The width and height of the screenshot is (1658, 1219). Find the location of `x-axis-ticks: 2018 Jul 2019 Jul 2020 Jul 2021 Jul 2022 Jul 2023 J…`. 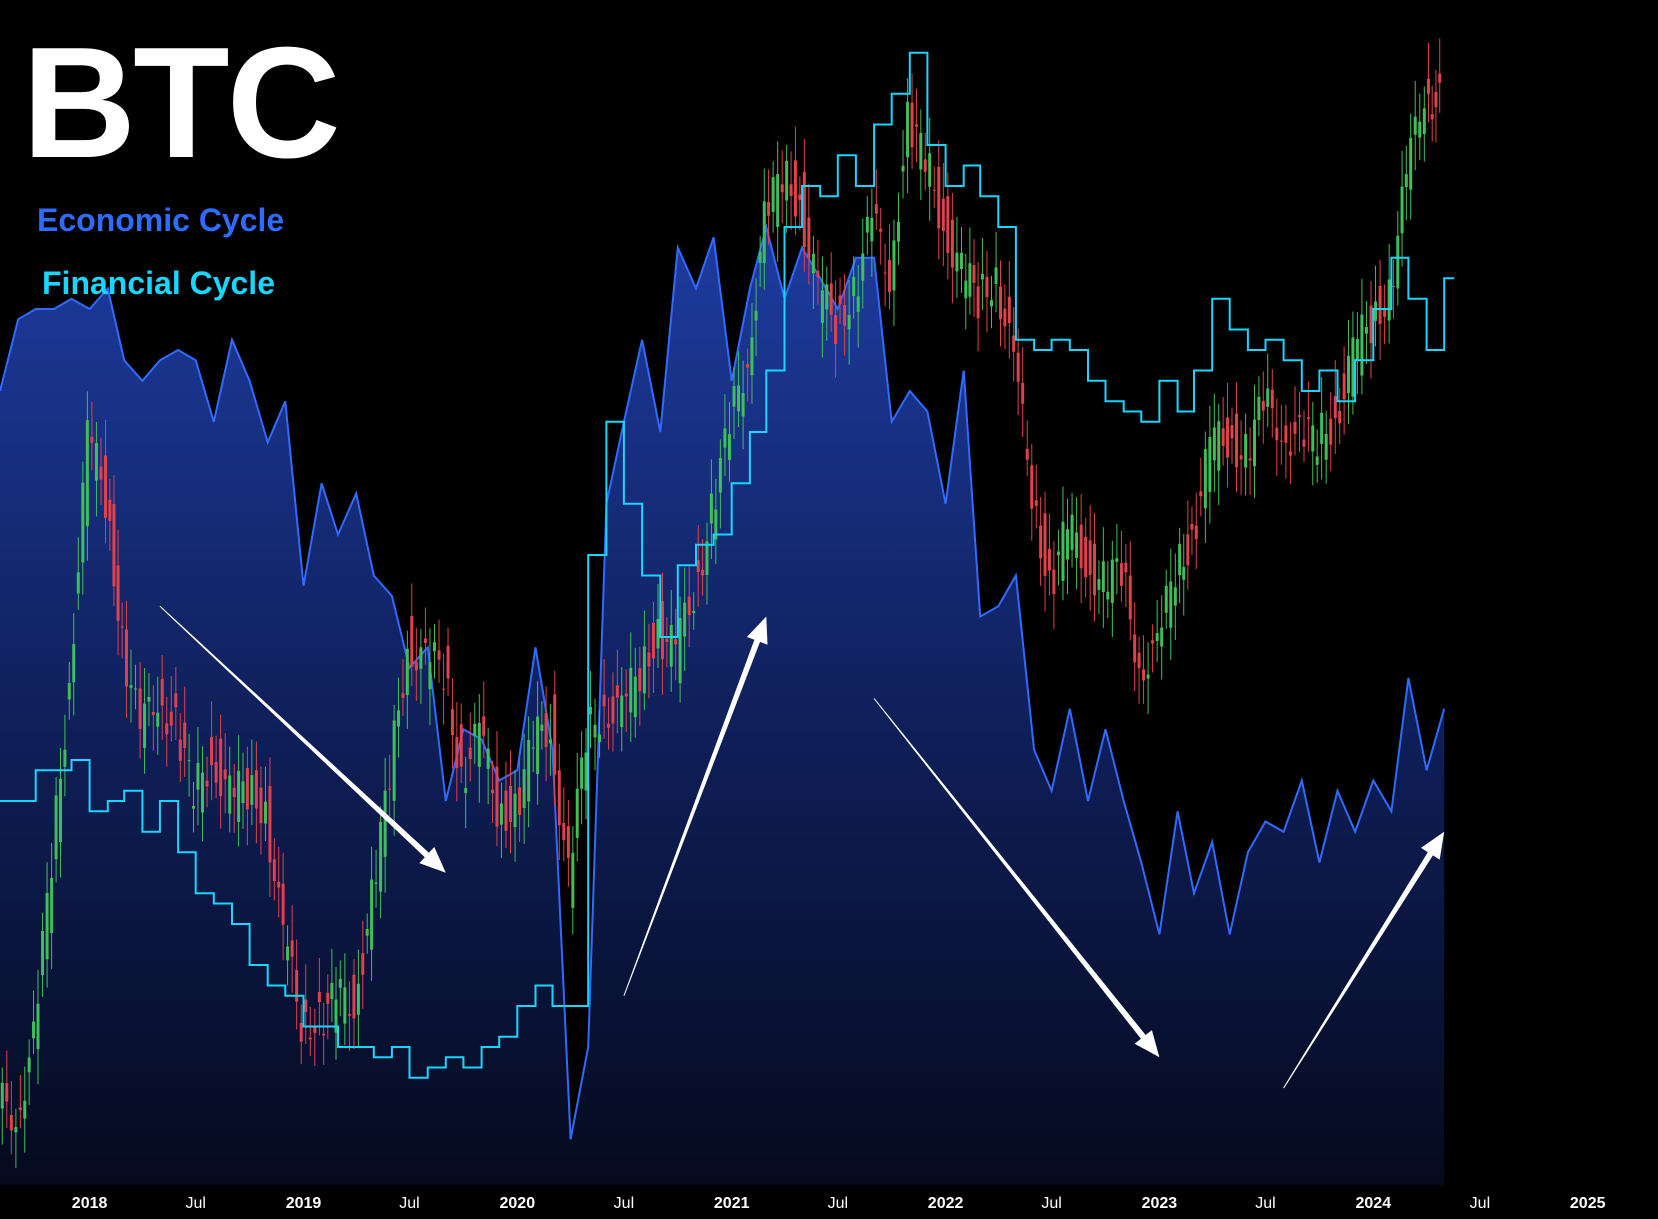

x-axis-ticks: 2018 Jul 2019 Jul 2020 Jul 2021 Jul 2022 Jul 2023 J… is located at coordinates (839, 1203).